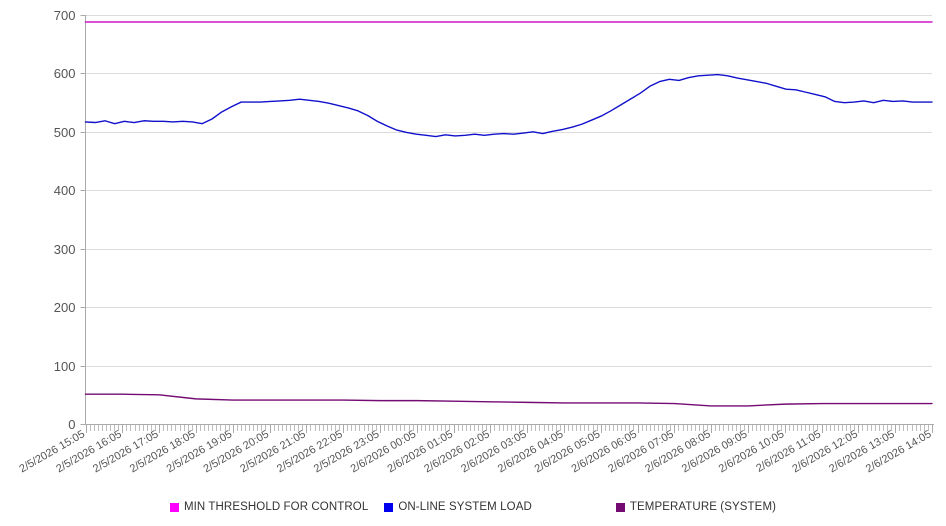 The height and width of the screenshot is (526, 946). I want to click on legend-label-temperature: TEMPERATURE (SYSTEM), so click(703, 507).